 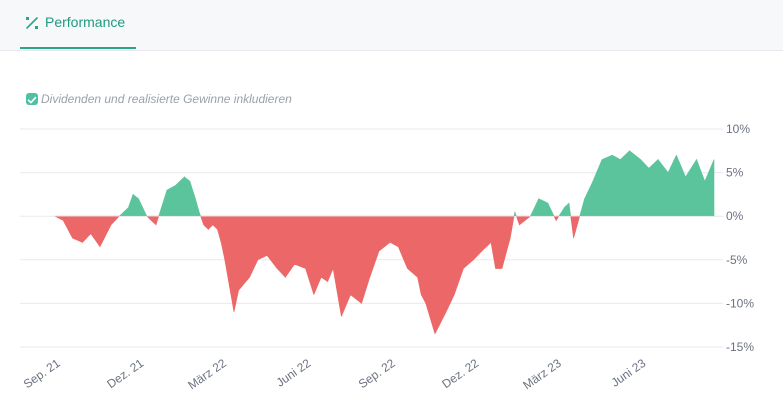 I want to click on percent-icon, so click(x=32, y=23).